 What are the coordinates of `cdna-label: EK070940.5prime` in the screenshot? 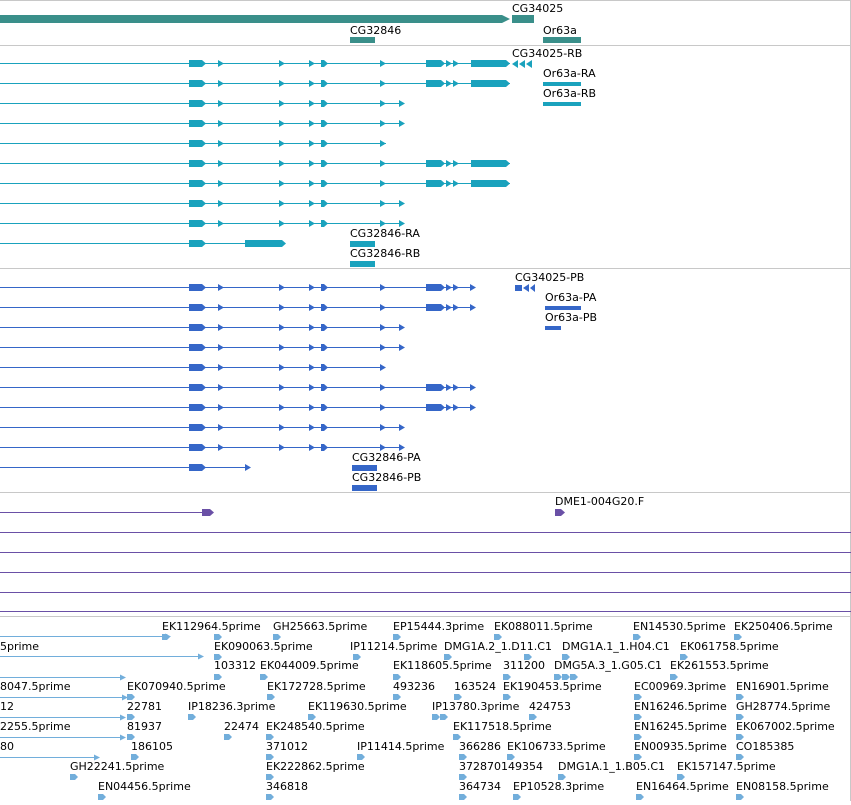 It's located at (176, 686).